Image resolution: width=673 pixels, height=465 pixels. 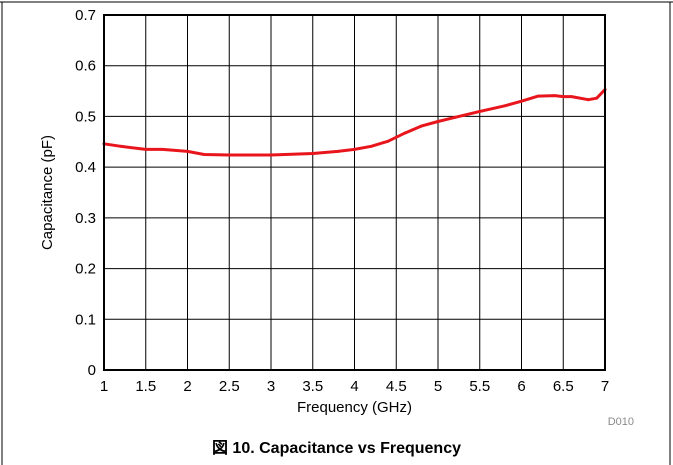 What do you see at coordinates (354, 122) in the screenshot?
I see `series-layer` at bounding box center [354, 122].